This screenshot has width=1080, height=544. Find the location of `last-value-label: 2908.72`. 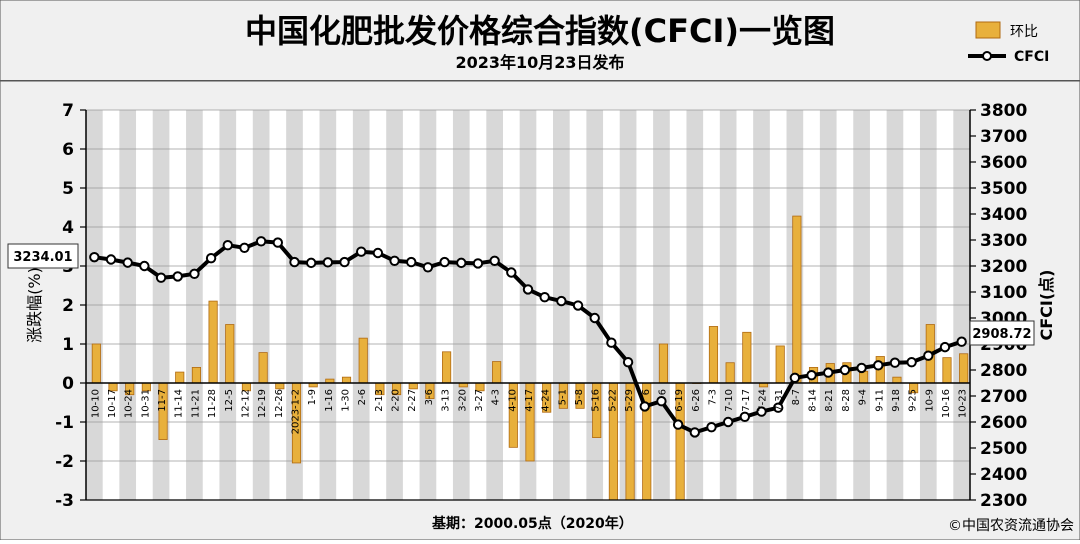

last-value-label: 2908.72 is located at coordinates (1001, 334).